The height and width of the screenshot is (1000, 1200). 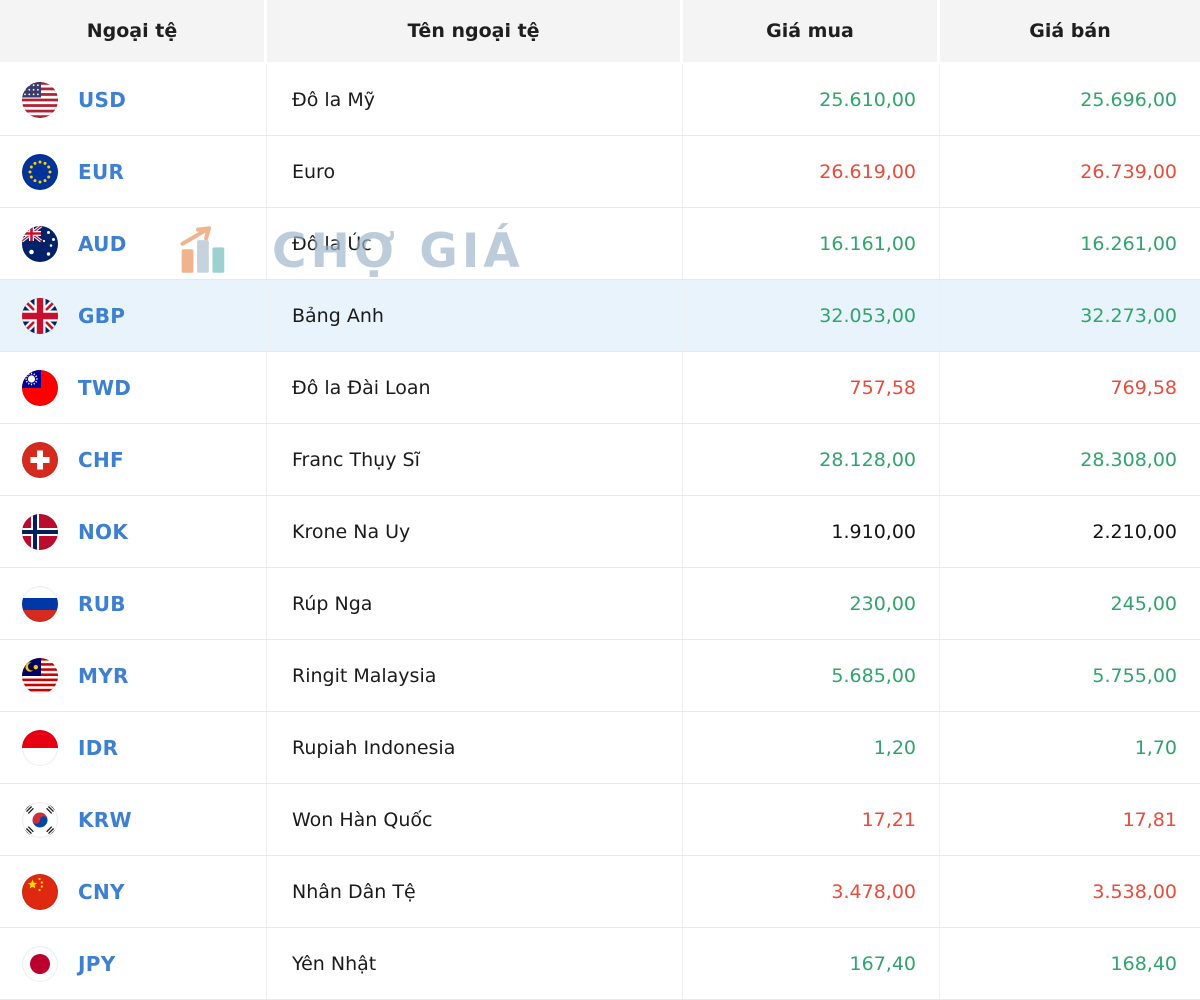 What do you see at coordinates (873, 675) in the screenshot?
I see `buy-price: 5.685,00` at bounding box center [873, 675].